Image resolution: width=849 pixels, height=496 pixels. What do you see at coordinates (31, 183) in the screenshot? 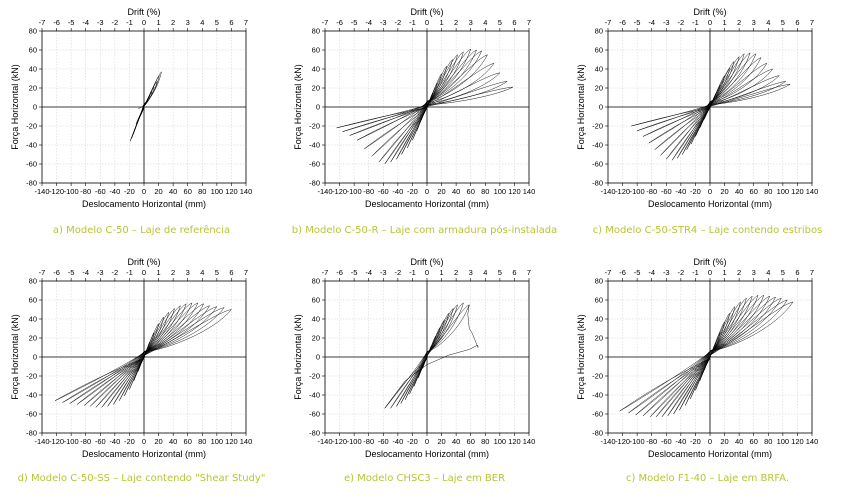
I see `y-tick-label: -80` at bounding box center [31, 183].